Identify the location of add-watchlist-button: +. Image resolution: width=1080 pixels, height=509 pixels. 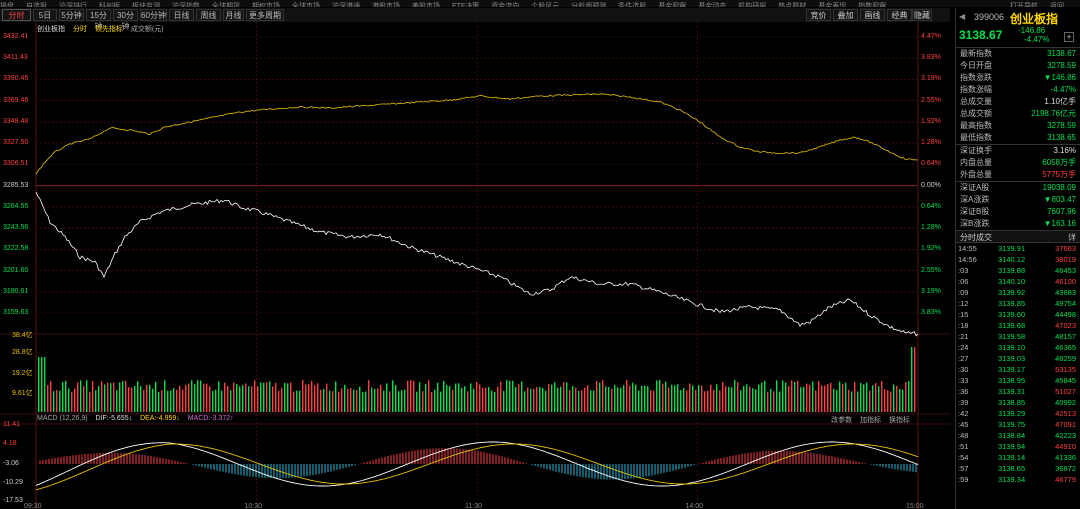
(1069, 37).